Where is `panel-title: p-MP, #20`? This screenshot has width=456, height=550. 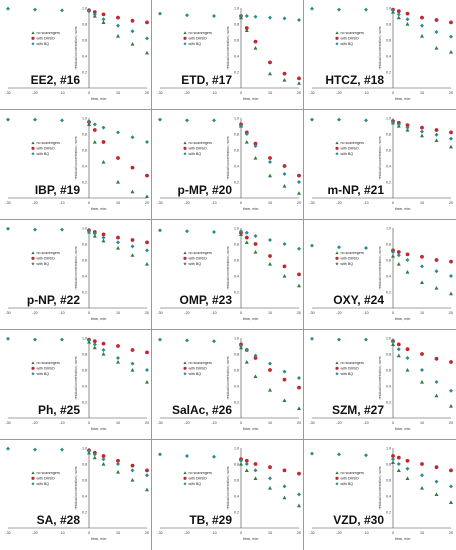 panel-title: p-MP, #20 is located at coordinates (205, 190).